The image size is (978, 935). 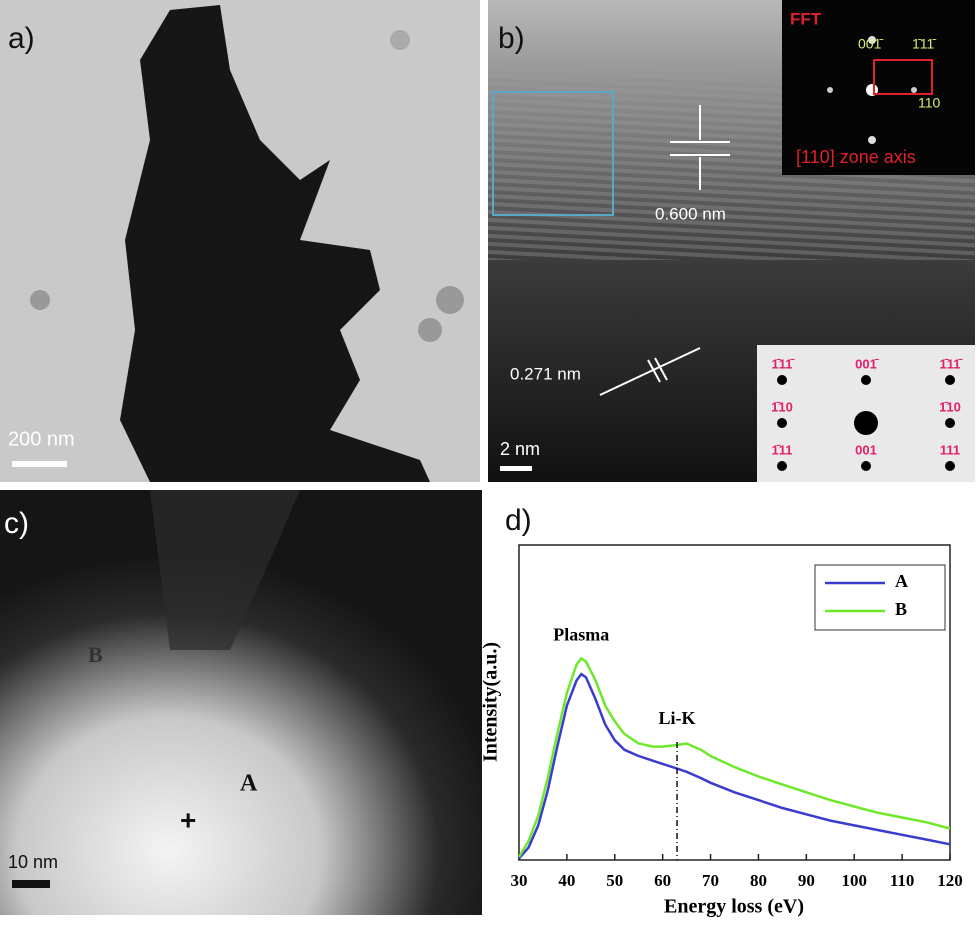 I want to click on fft-index: 001̄, so click(x=870, y=44).